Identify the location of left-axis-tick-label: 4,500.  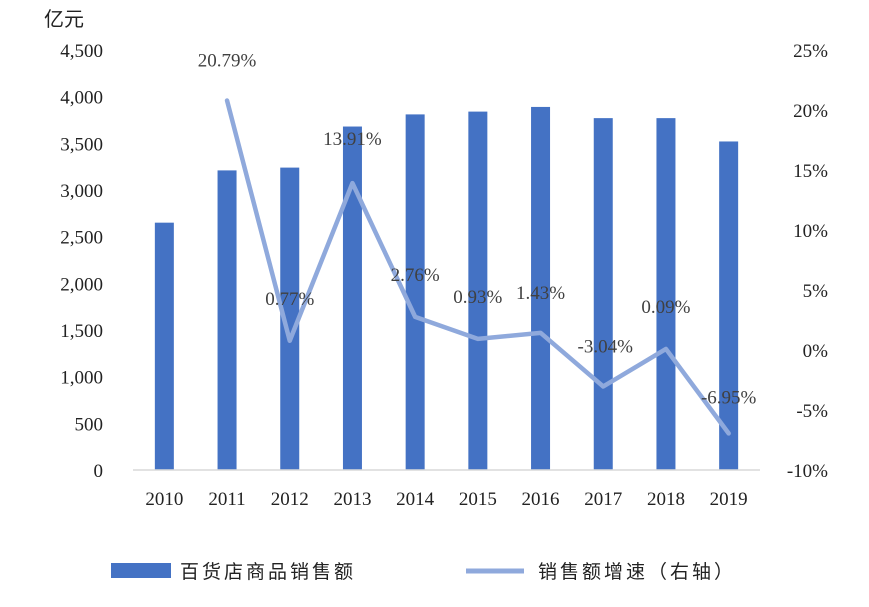
(81, 51).